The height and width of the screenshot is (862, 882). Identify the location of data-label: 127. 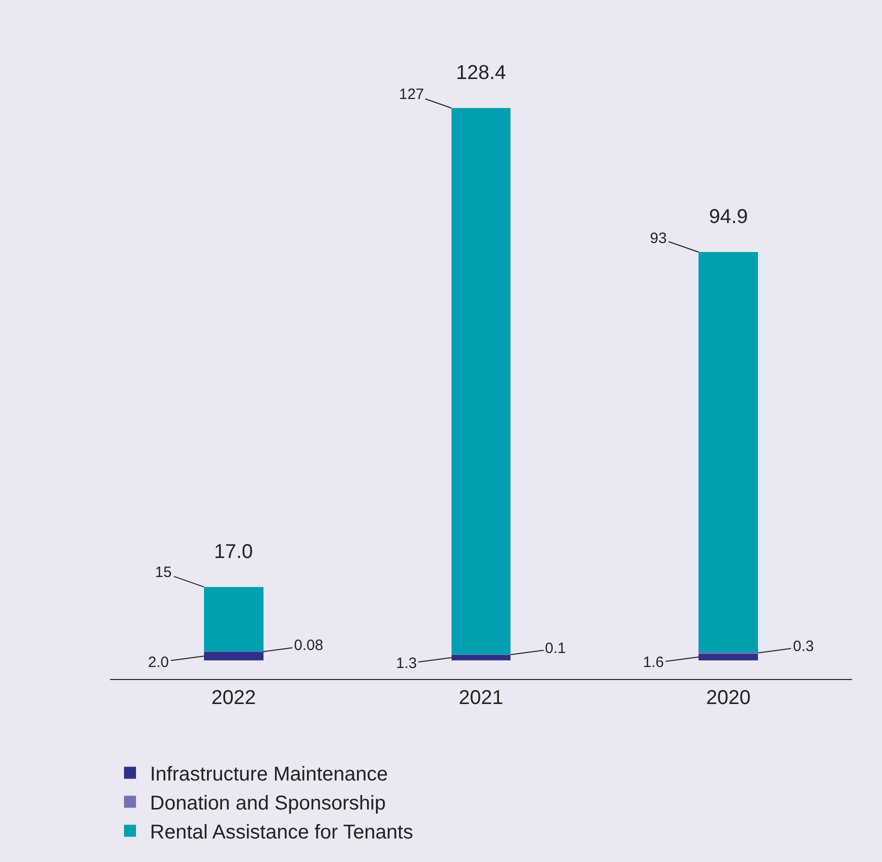
(411, 94).